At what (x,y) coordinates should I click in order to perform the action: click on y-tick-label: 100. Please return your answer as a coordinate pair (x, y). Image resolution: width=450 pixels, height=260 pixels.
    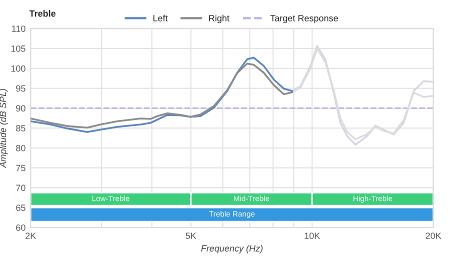
    Looking at the image, I should click on (18, 68).